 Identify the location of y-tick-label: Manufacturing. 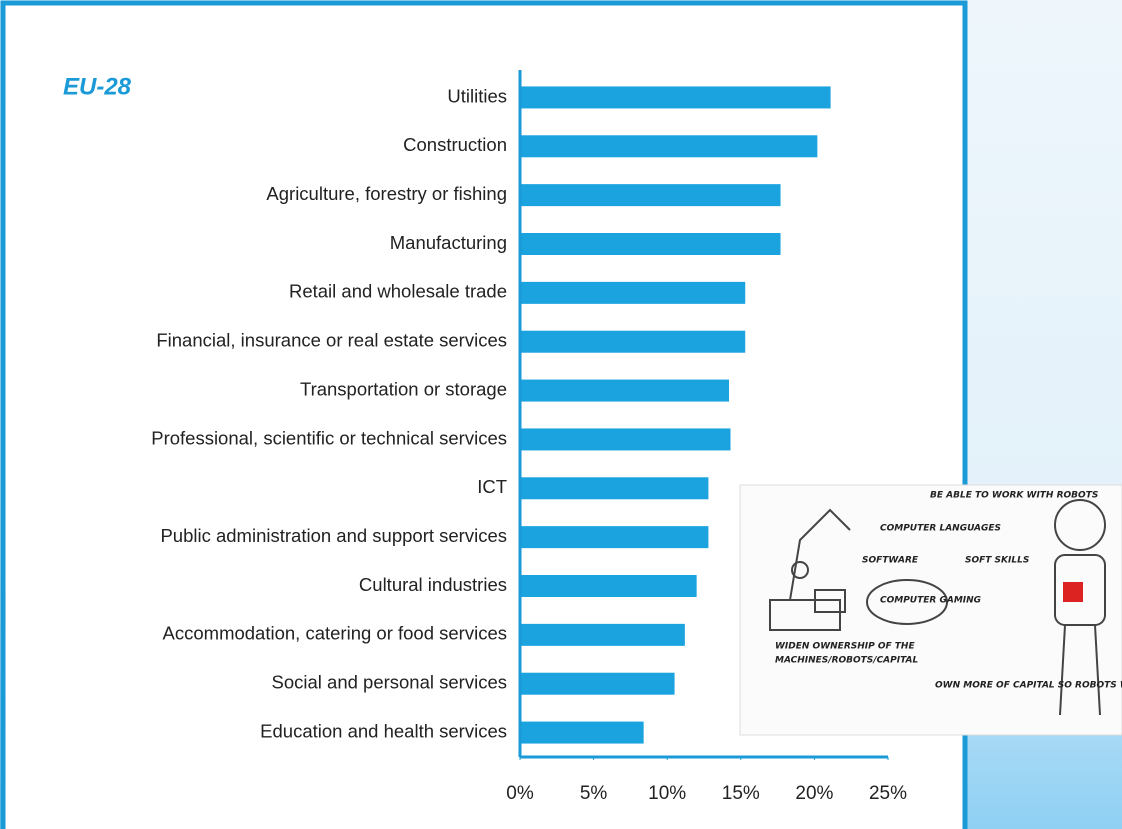
(448, 242).